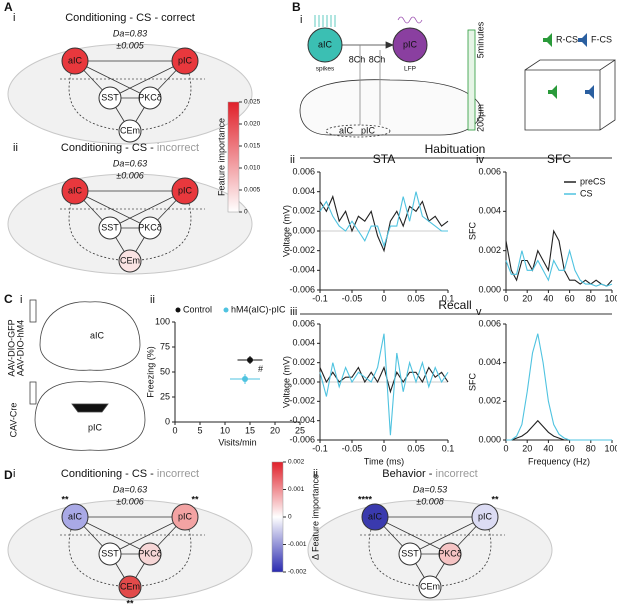  What do you see at coordinates (357, 59) in the screenshot?
I see `channel-label: 8Ch` at bounding box center [357, 59].